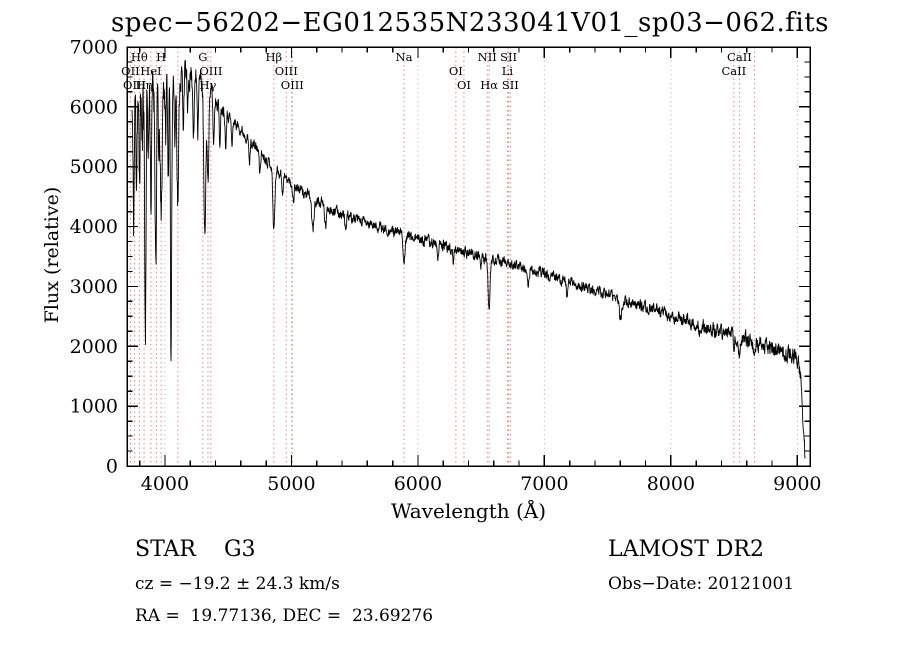 Image resolution: width=900 pixels, height=650 pixels. I want to click on ra-dec-label: RA = 19.77136, DEC = 23.69276, so click(284, 616).